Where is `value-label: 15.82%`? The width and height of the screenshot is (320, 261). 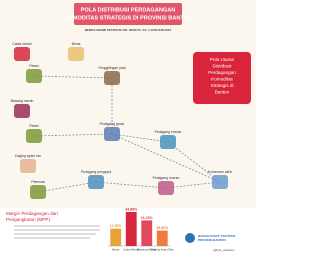
value-label: 15.82% is located at coordinates (162, 228).